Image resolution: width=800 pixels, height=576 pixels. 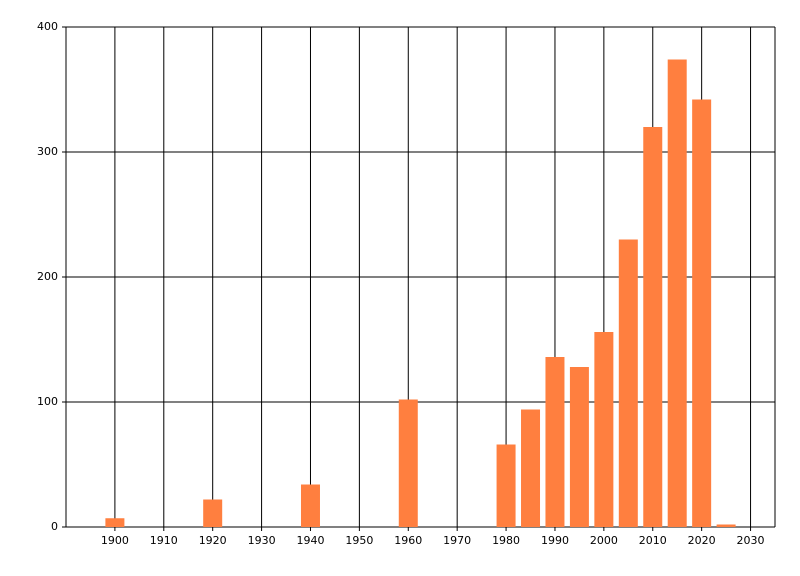 I want to click on x-tick-label: 2010, so click(x=653, y=540).